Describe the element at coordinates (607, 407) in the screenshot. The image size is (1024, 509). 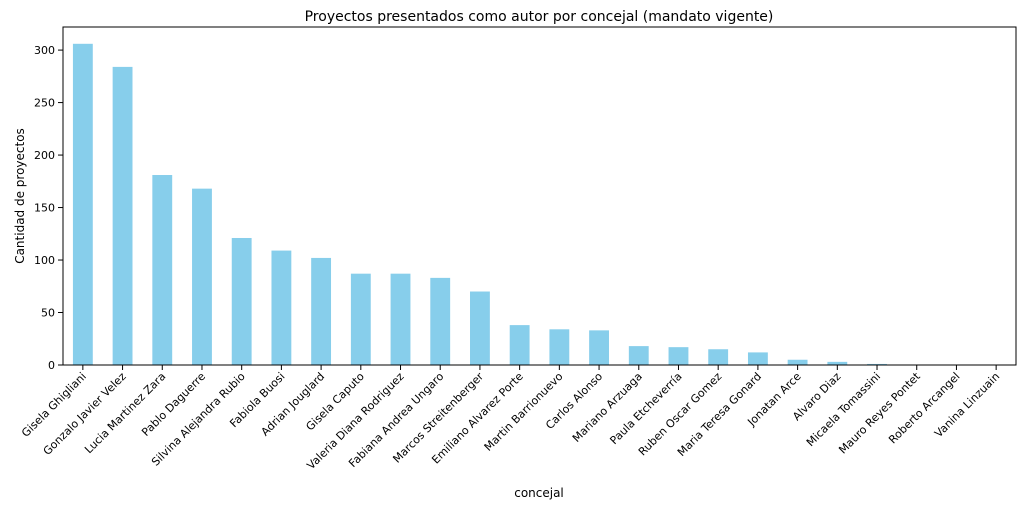
I see `x-tick-label: Mariano Arzuaga` at that location.